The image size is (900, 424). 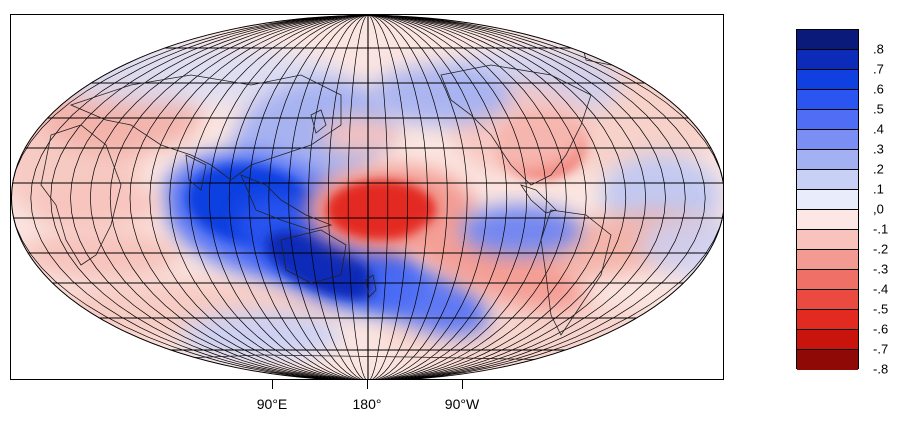 What do you see at coordinates (462, 404) in the screenshot?
I see `xtick-label-90w: 90°W` at bounding box center [462, 404].